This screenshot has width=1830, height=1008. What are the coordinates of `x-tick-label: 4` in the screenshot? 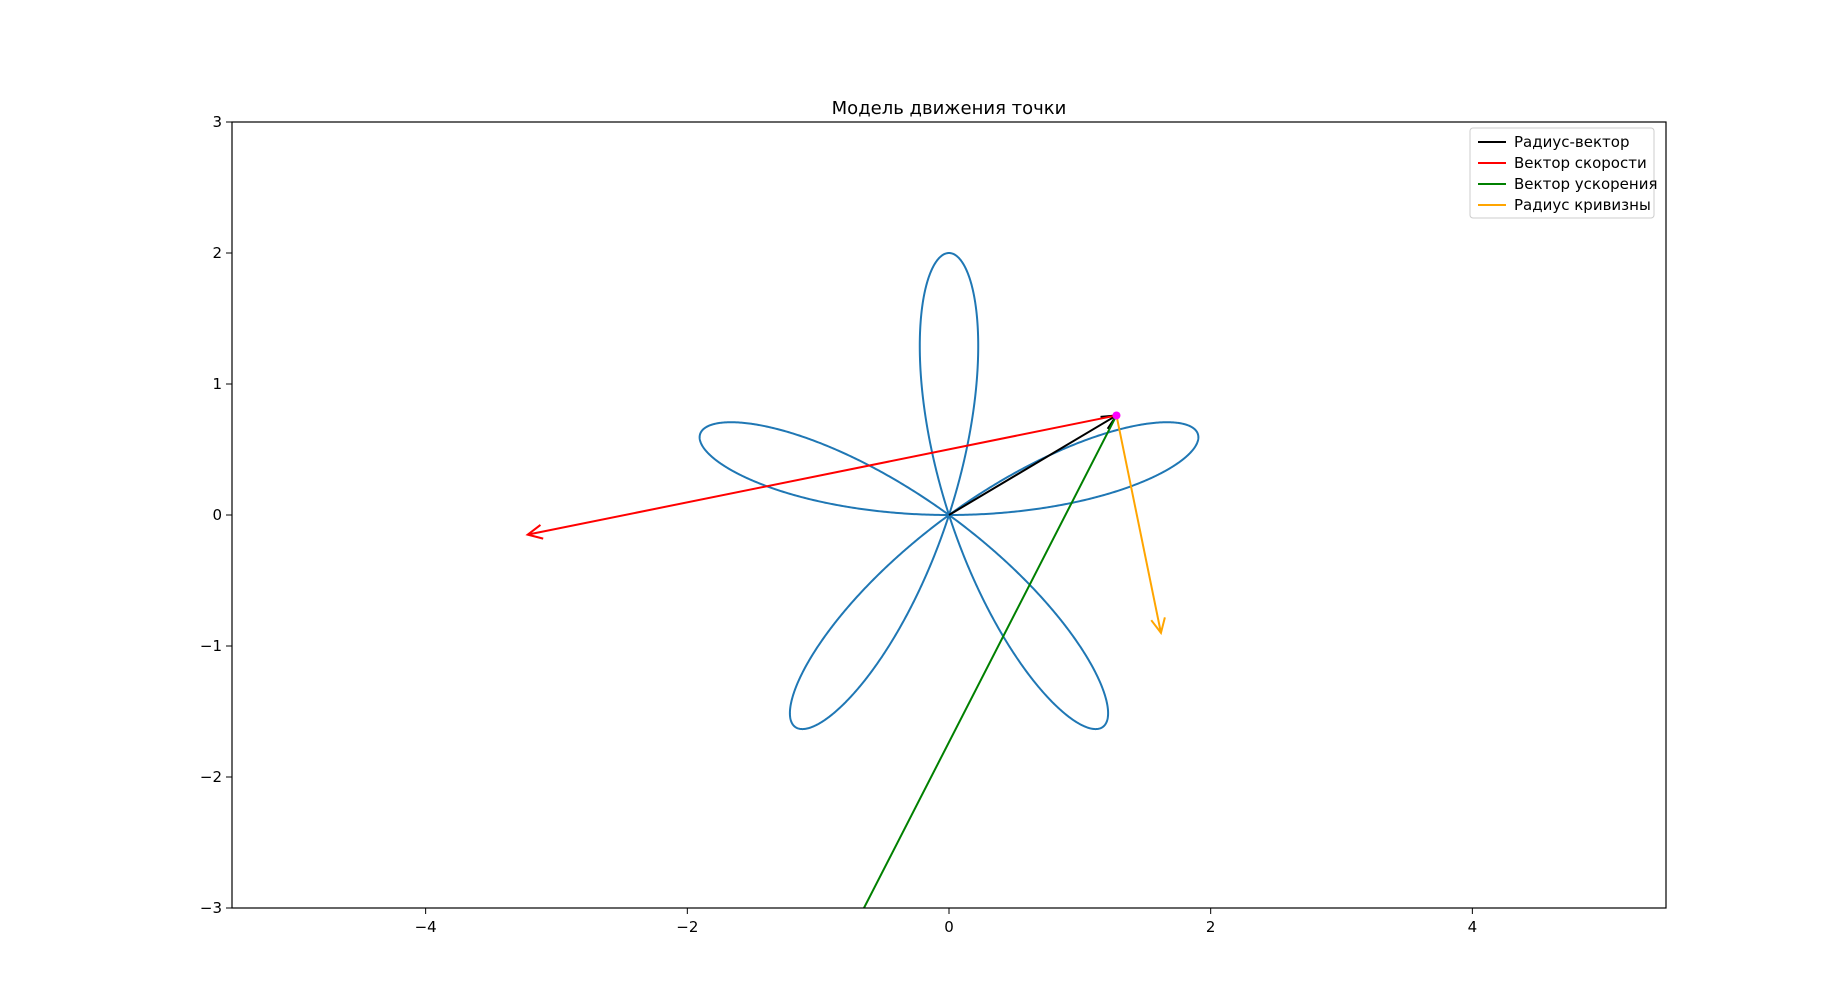 It's located at (1473, 927).